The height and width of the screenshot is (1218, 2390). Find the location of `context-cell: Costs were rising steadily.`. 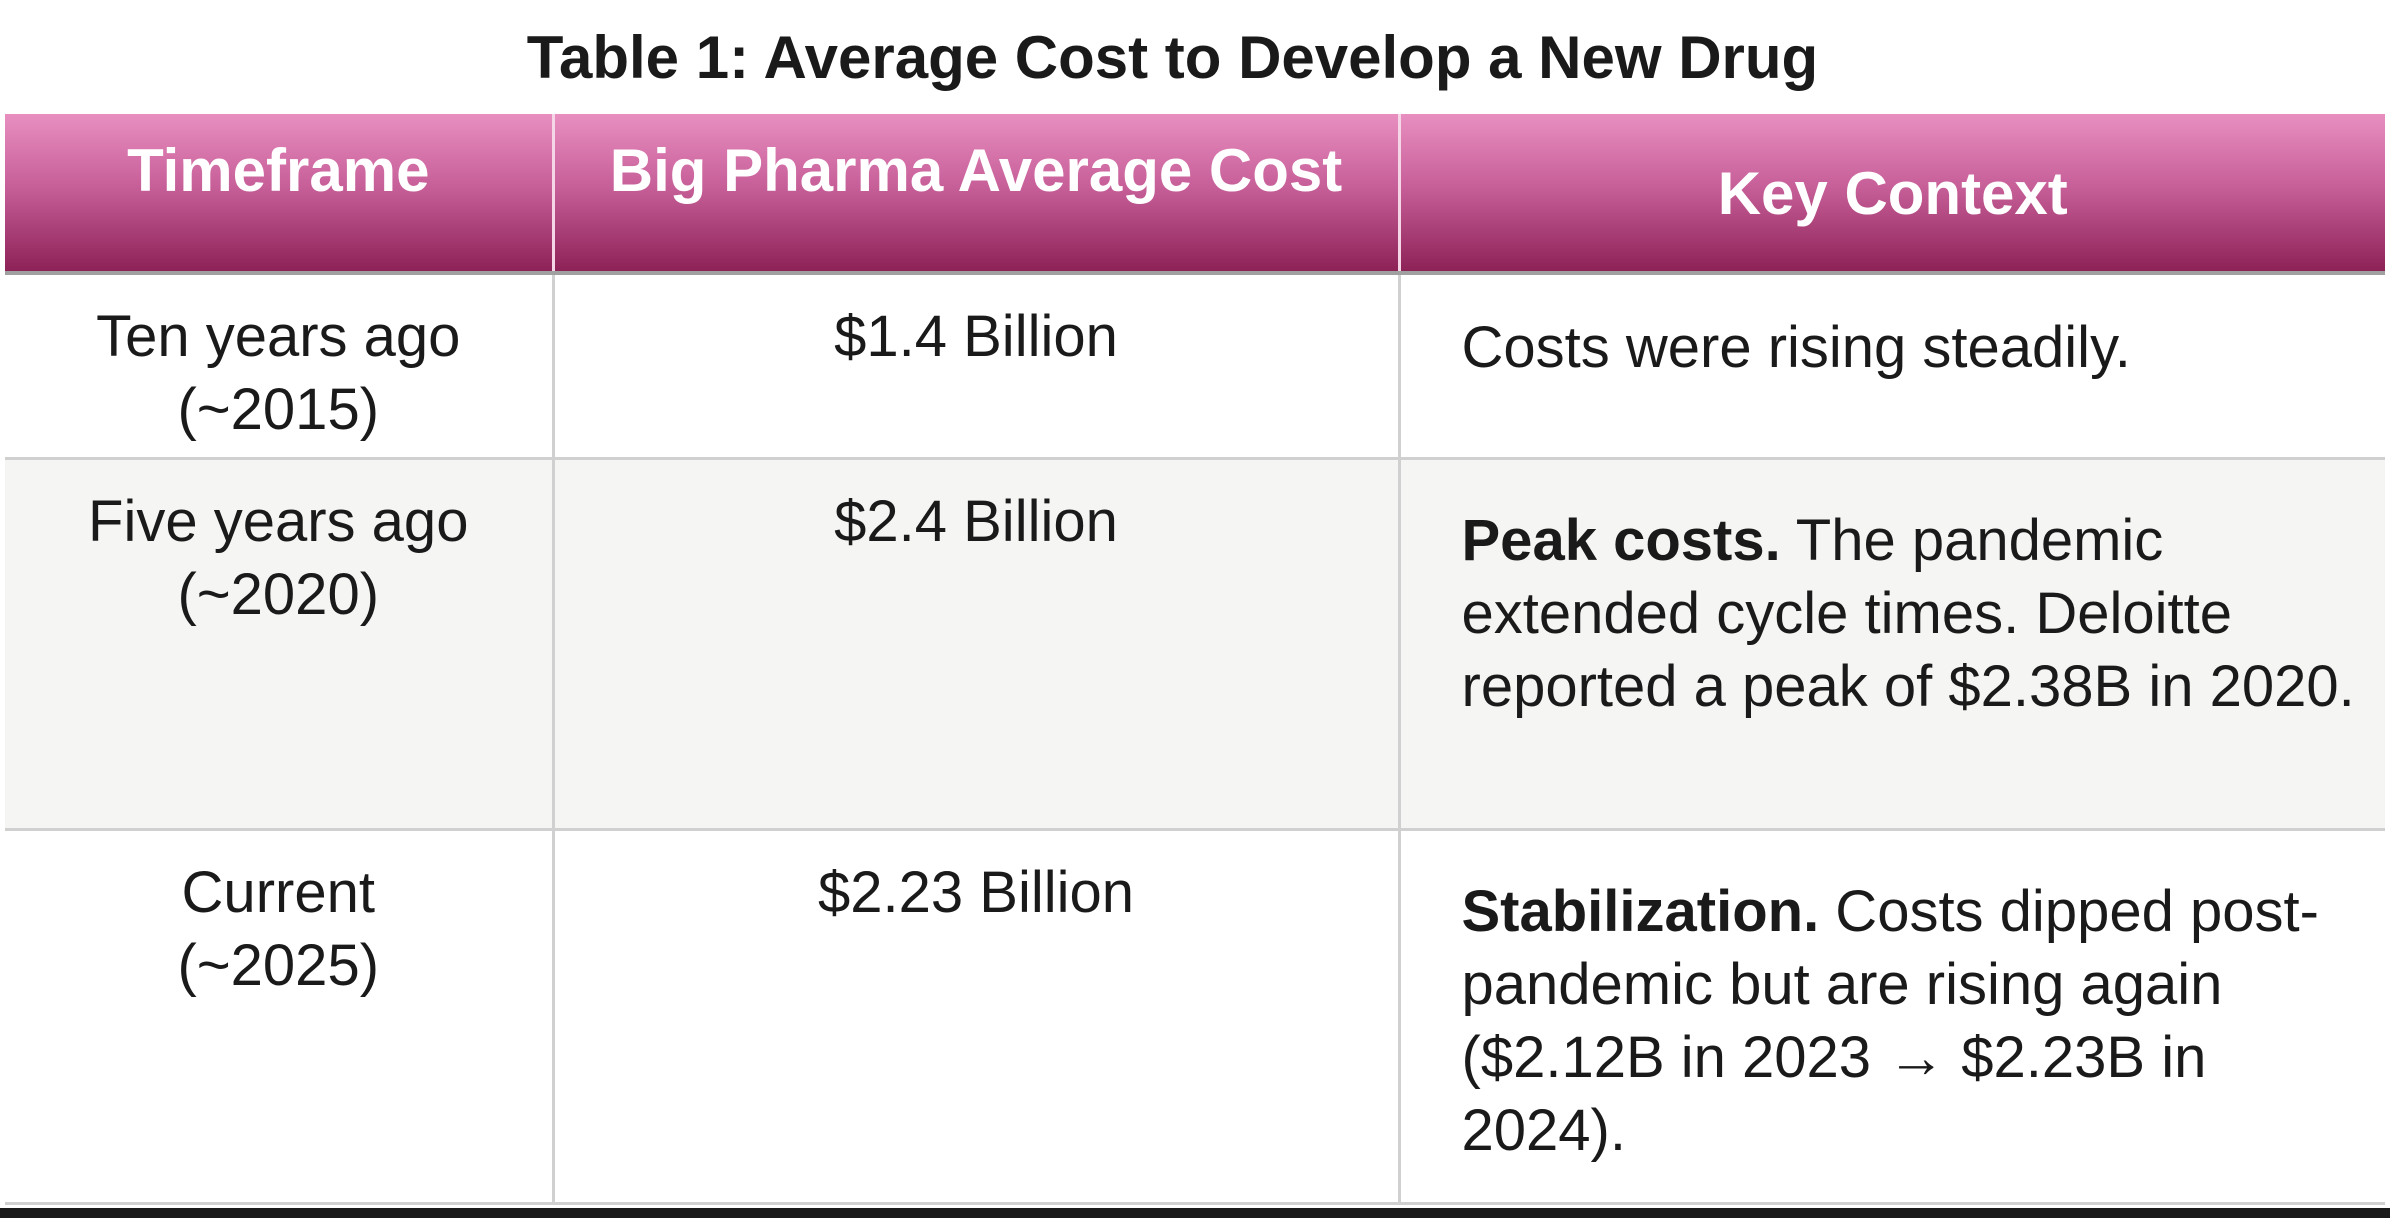

context-cell: Costs were rising steadily. is located at coordinates (1891, 366).